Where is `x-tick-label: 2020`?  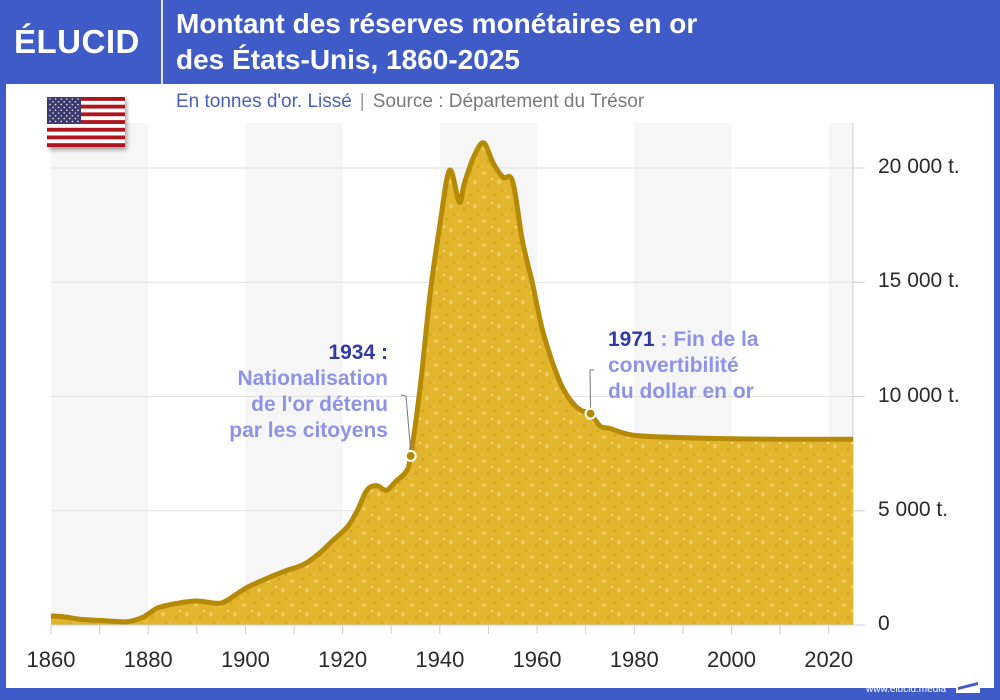 x-tick-label: 2020 is located at coordinates (829, 659).